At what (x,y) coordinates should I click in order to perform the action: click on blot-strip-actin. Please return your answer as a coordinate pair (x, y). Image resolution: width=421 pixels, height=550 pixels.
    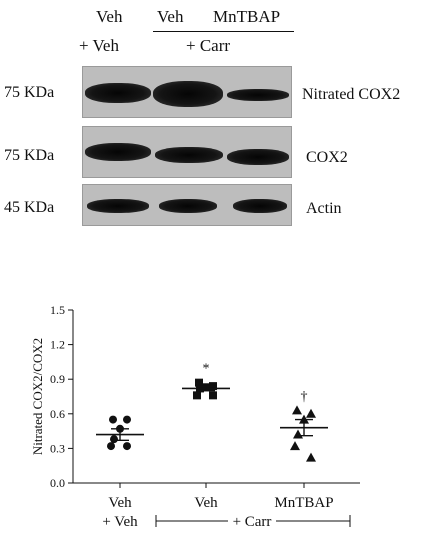
    Looking at the image, I should click on (187, 205).